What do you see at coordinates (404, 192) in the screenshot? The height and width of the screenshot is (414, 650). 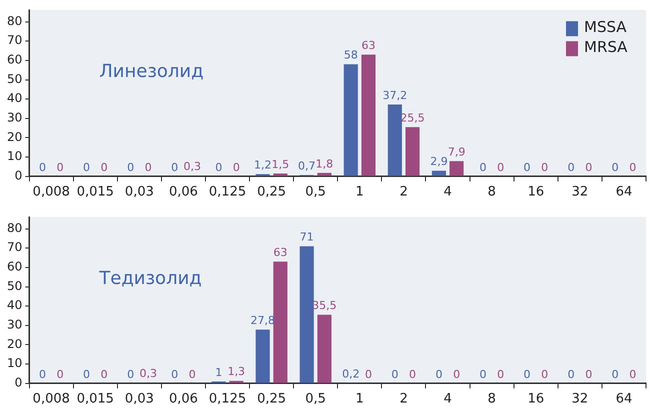 I see `x-tick-label: 2` at bounding box center [404, 192].